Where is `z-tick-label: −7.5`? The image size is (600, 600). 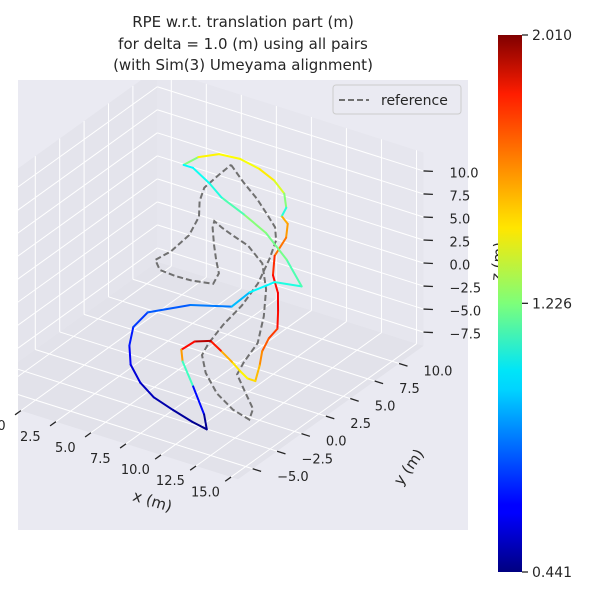
z-tick-label: −7.5 is located at coordinates (466, 335).